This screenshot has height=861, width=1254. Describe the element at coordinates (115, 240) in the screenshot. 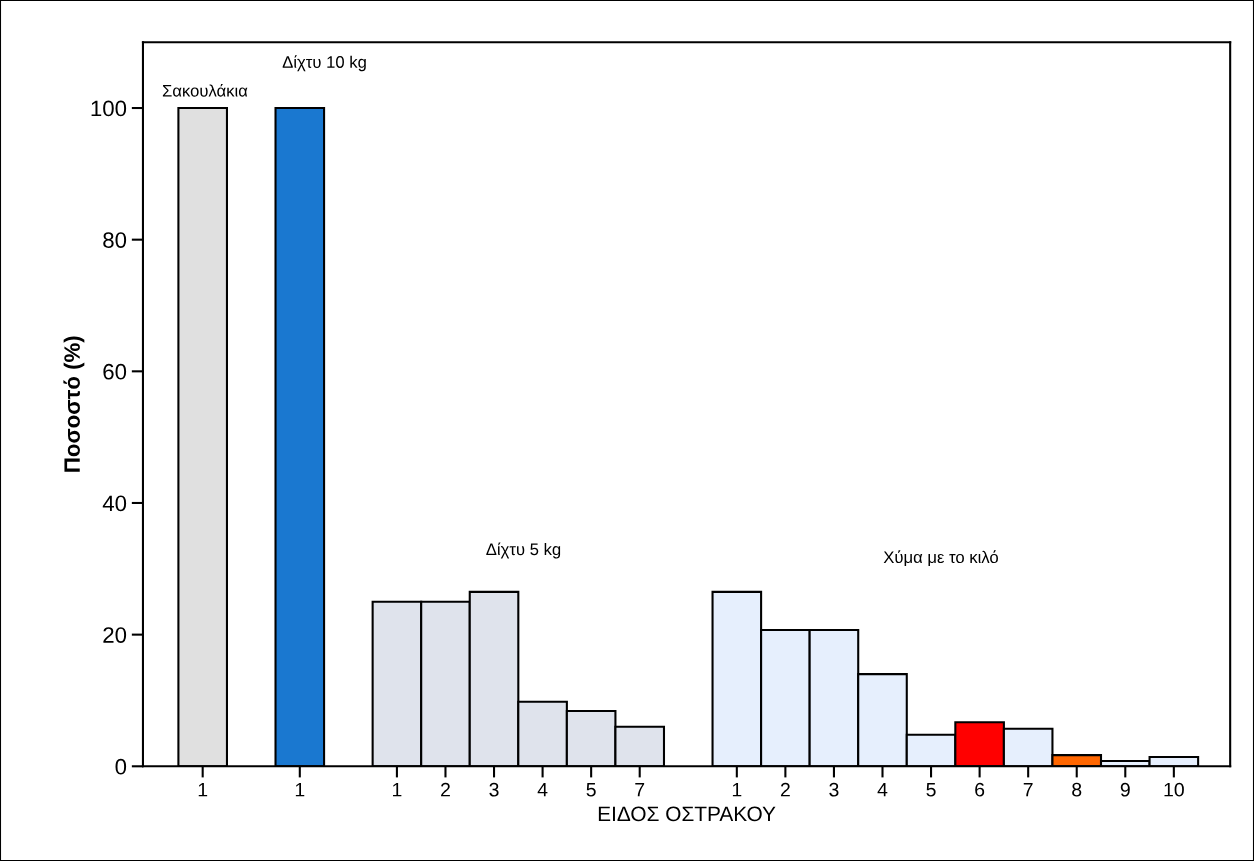

I see `y-tick-label: 80` at that location.